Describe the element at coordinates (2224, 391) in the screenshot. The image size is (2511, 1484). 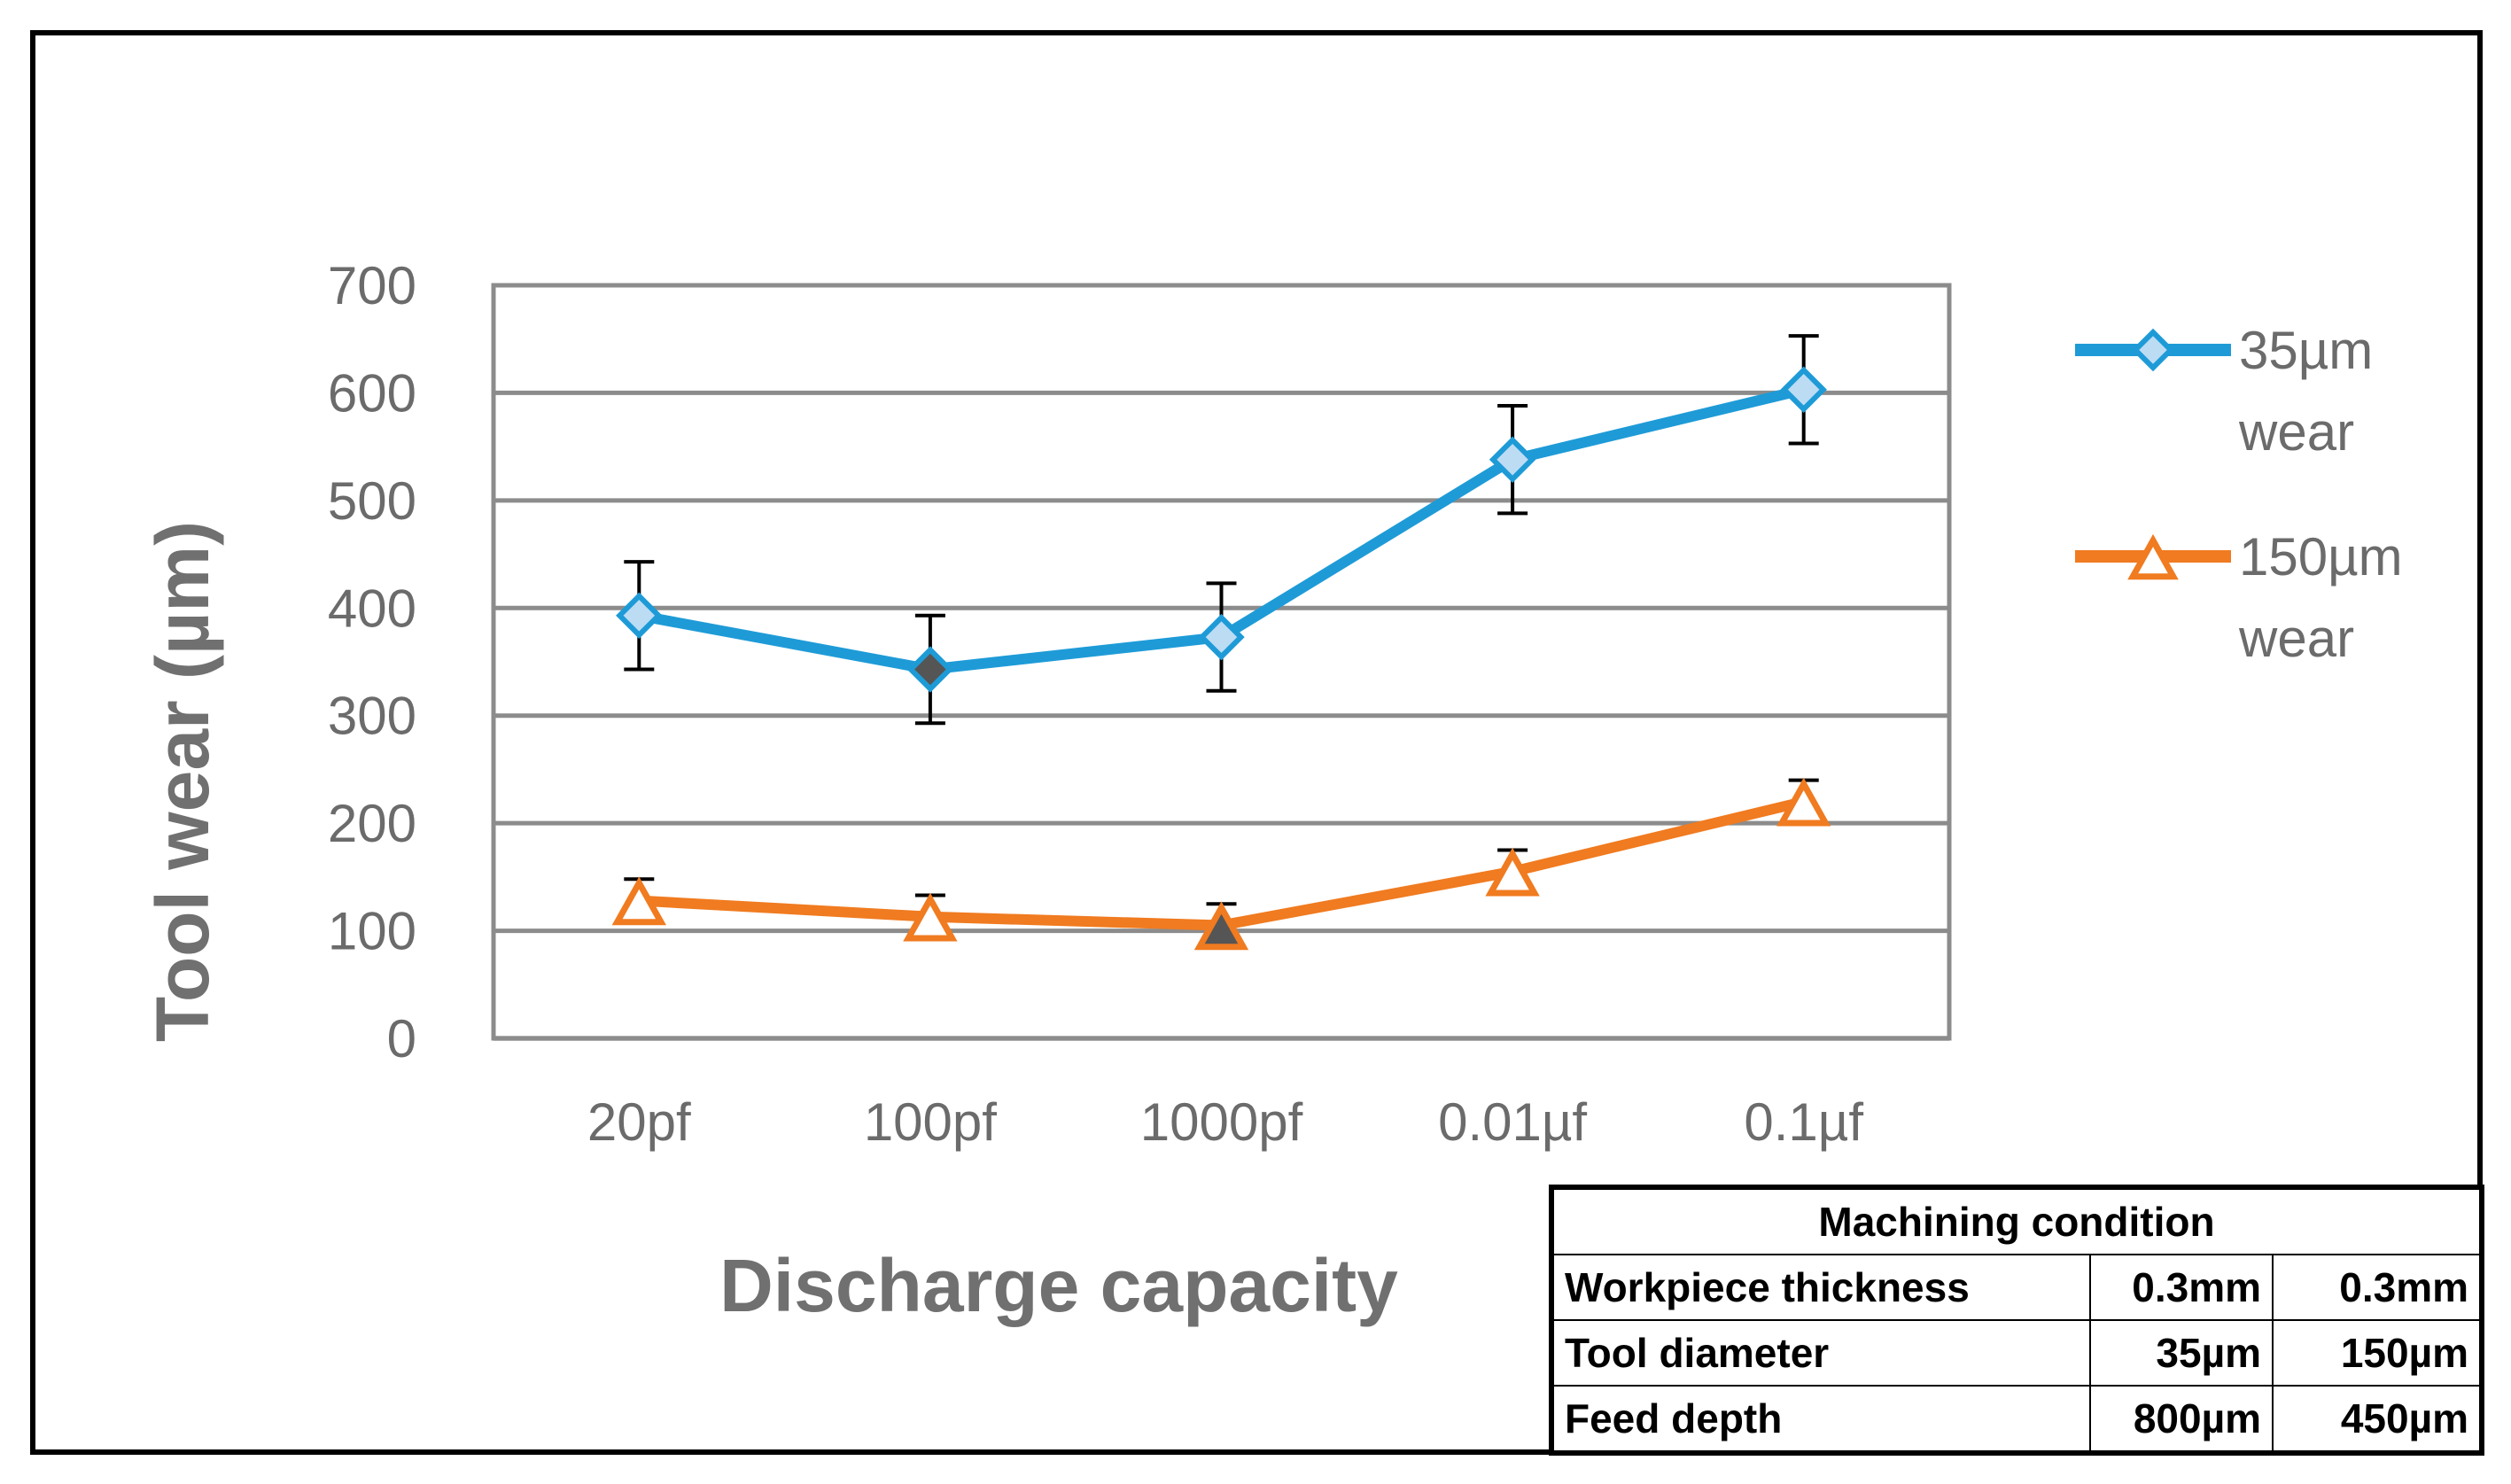
I see `legend-item: 35µm wear` at that location.